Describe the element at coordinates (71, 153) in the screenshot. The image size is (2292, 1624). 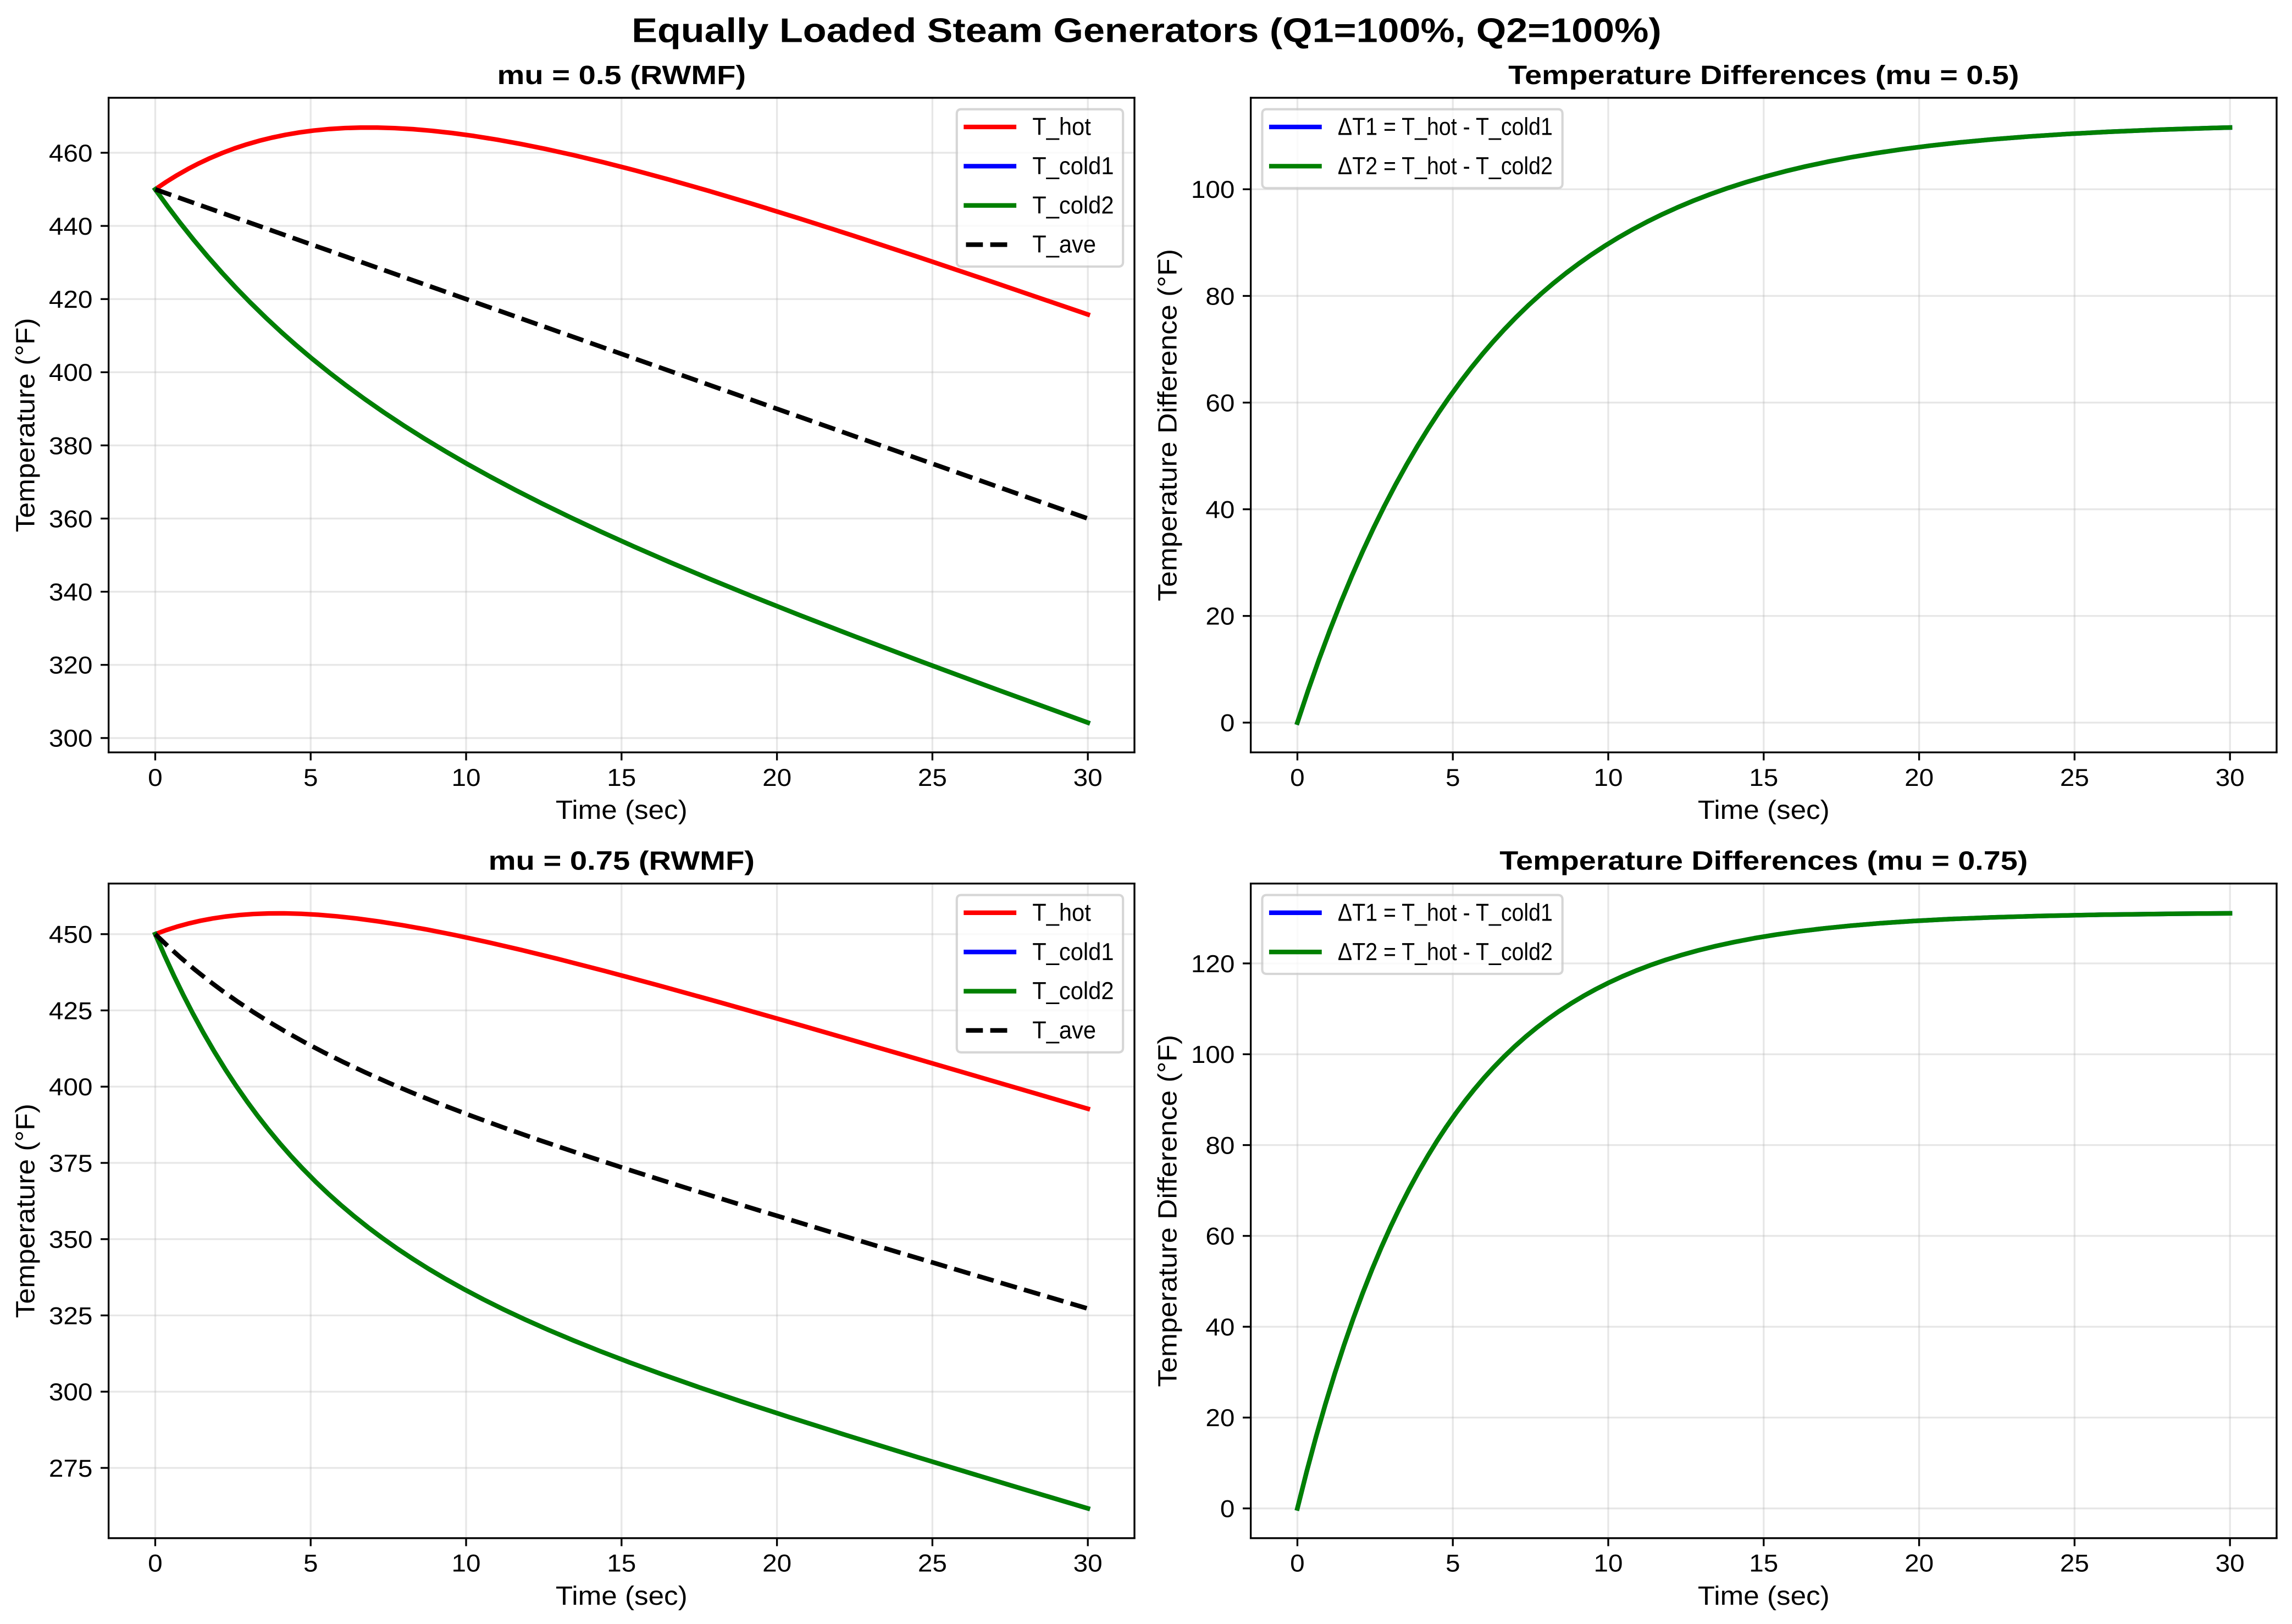
I see `svg-text: 460` at that location.